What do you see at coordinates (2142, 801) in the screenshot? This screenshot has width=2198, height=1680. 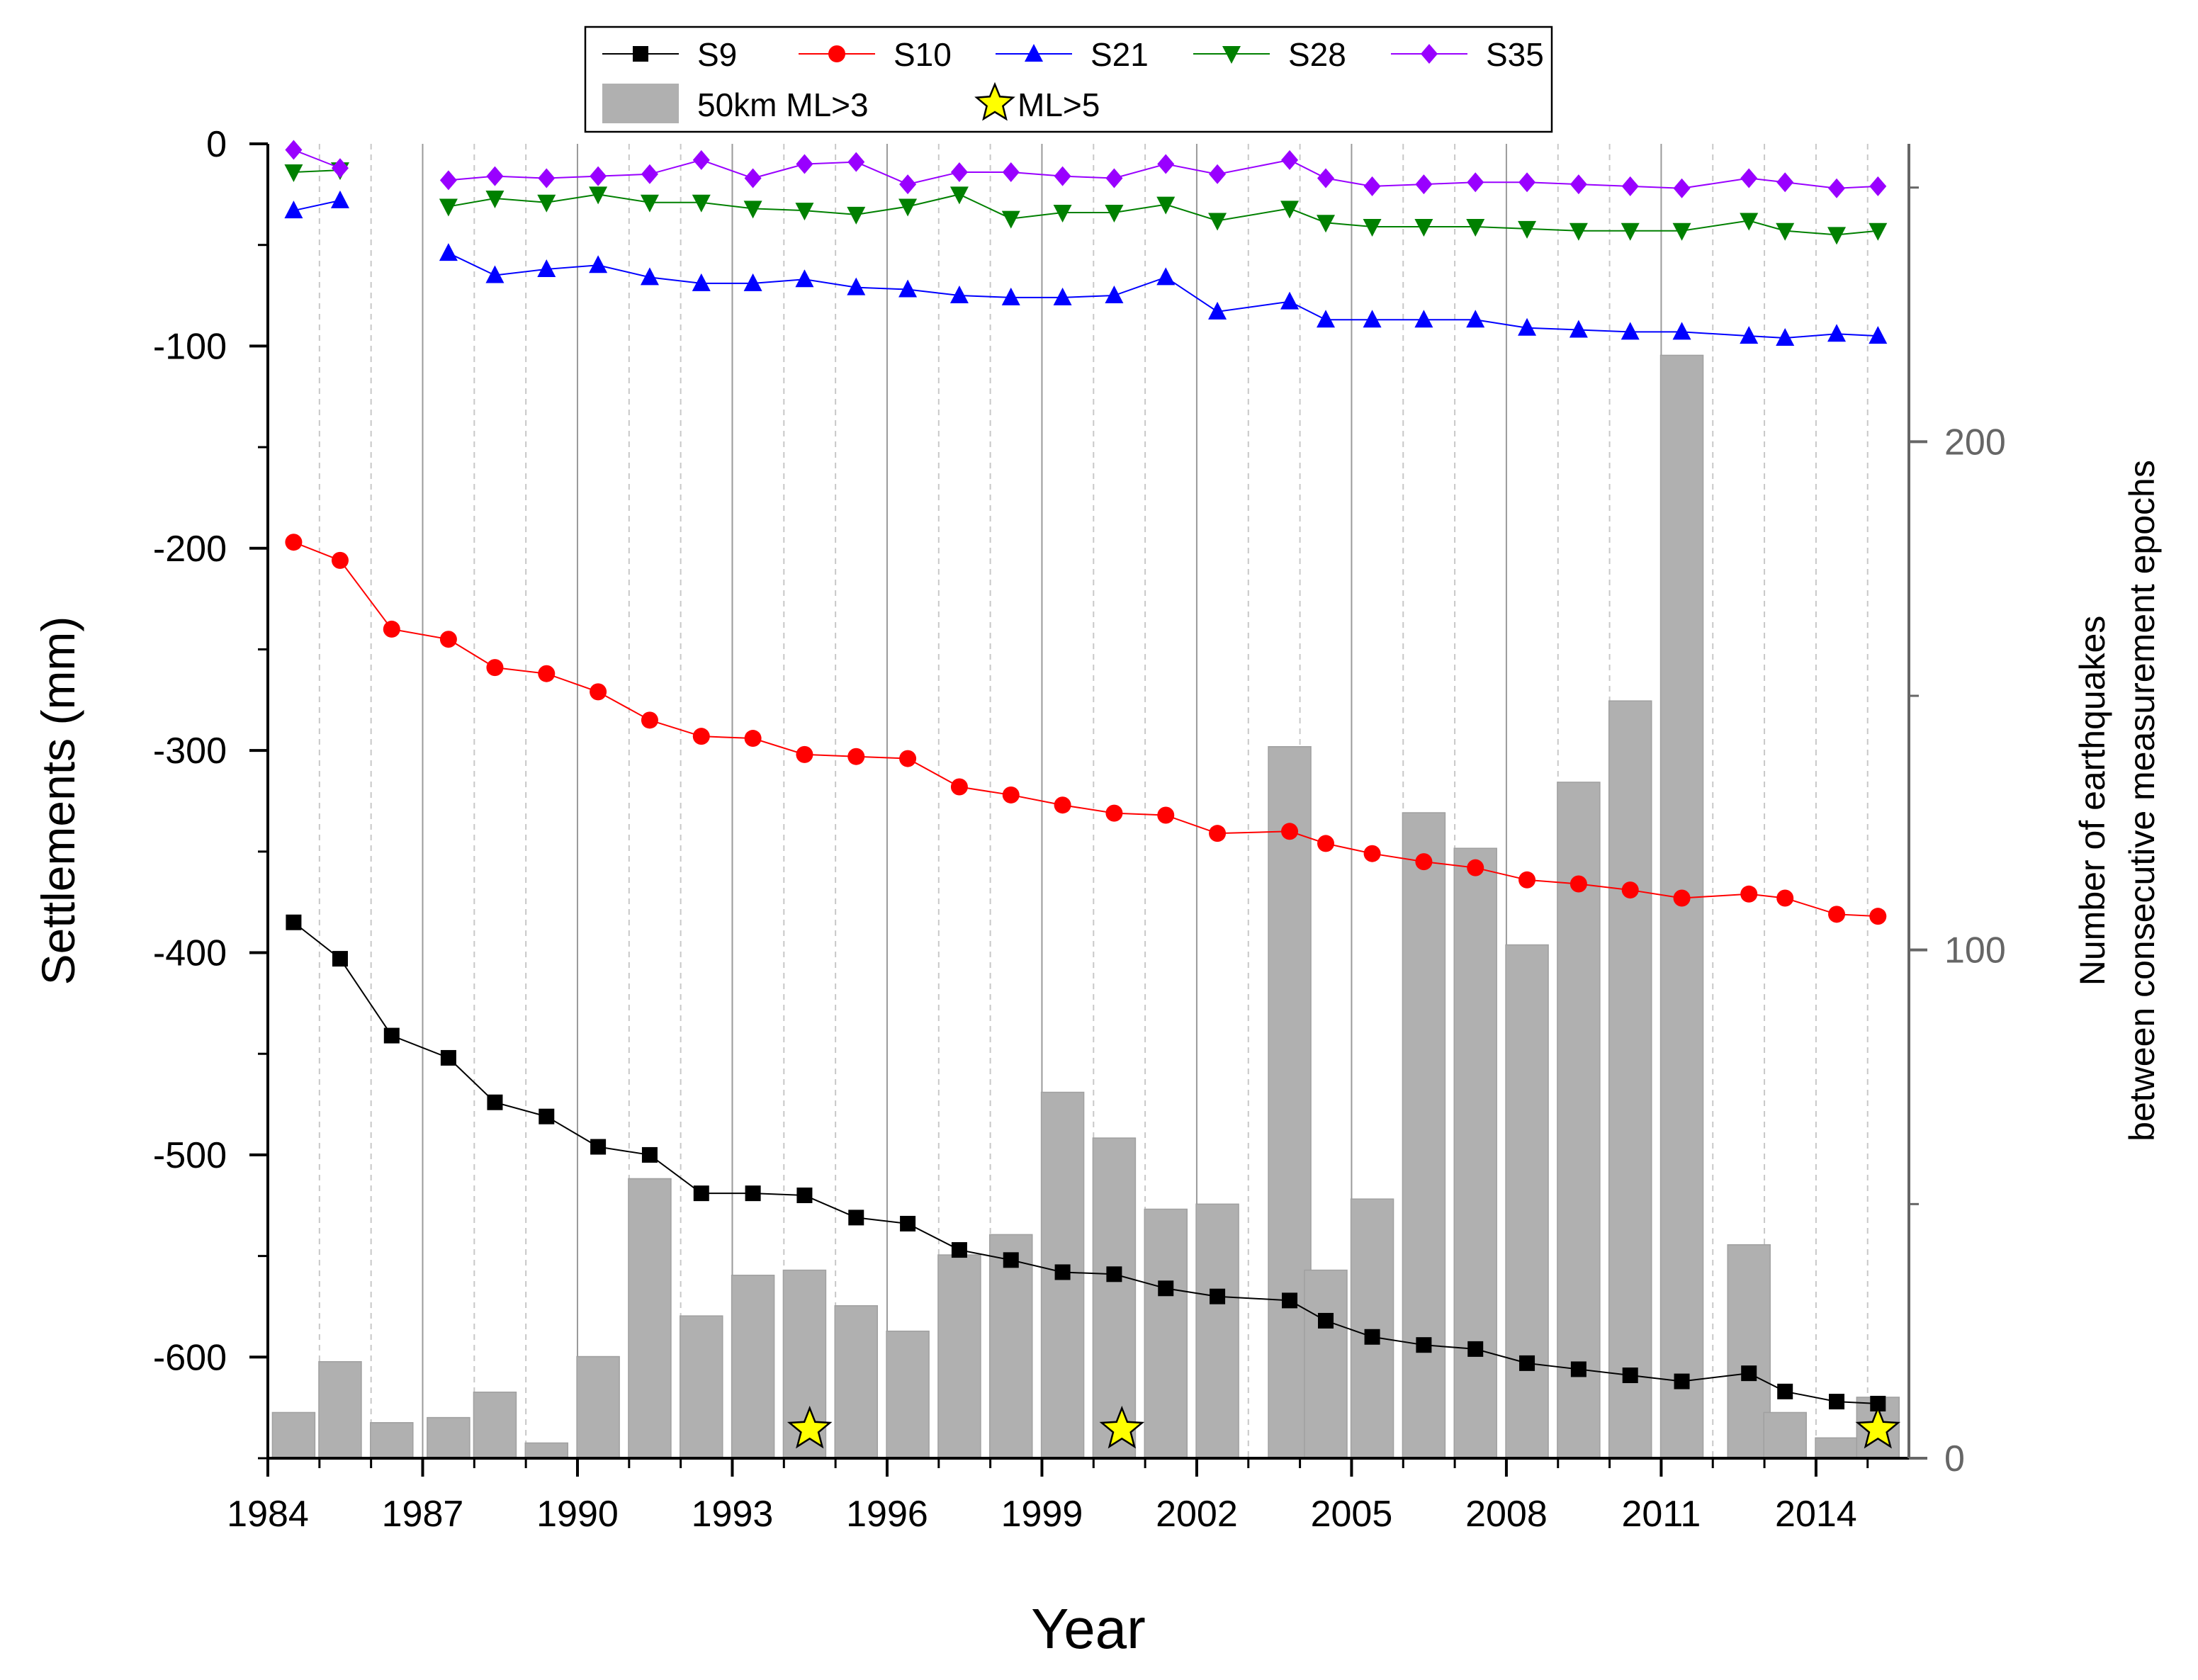 I see `y2-axis-title-line2: between consecutive measurement epochs` at bounding box center [2142, 801].